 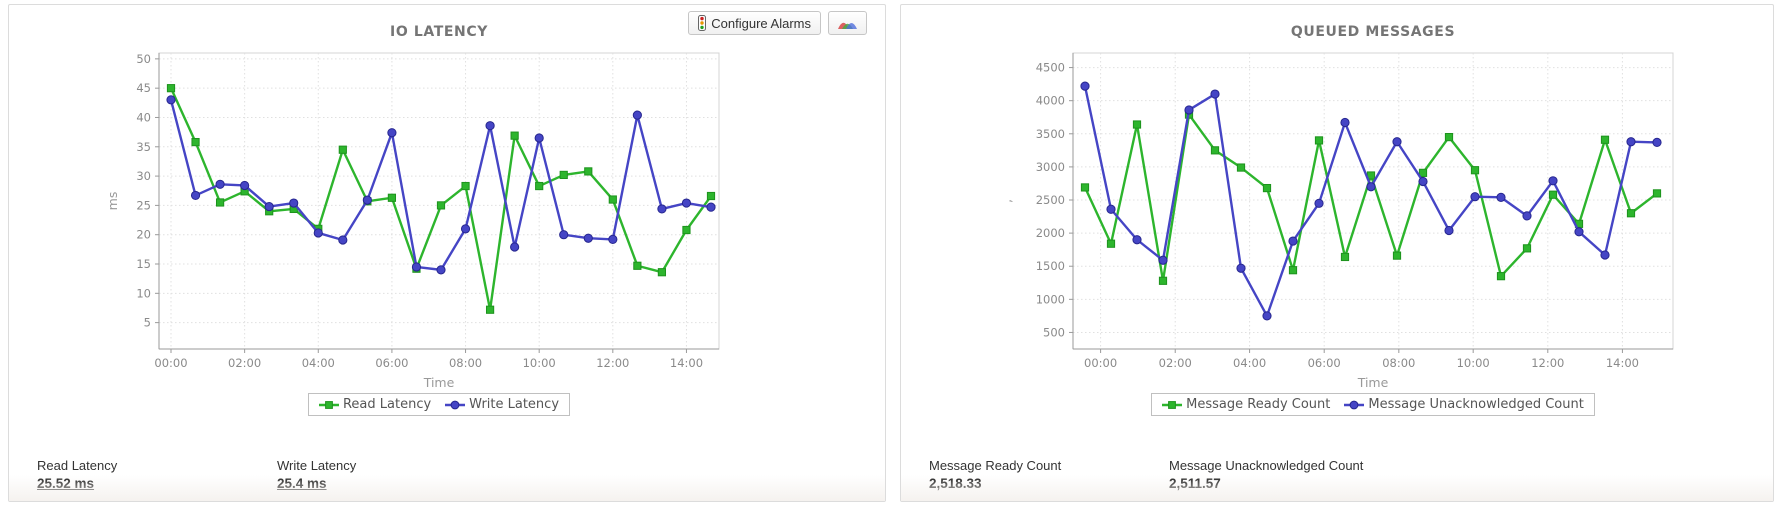 I want to click on stat-value: 25.4 ms, so click(x=302, y=483).